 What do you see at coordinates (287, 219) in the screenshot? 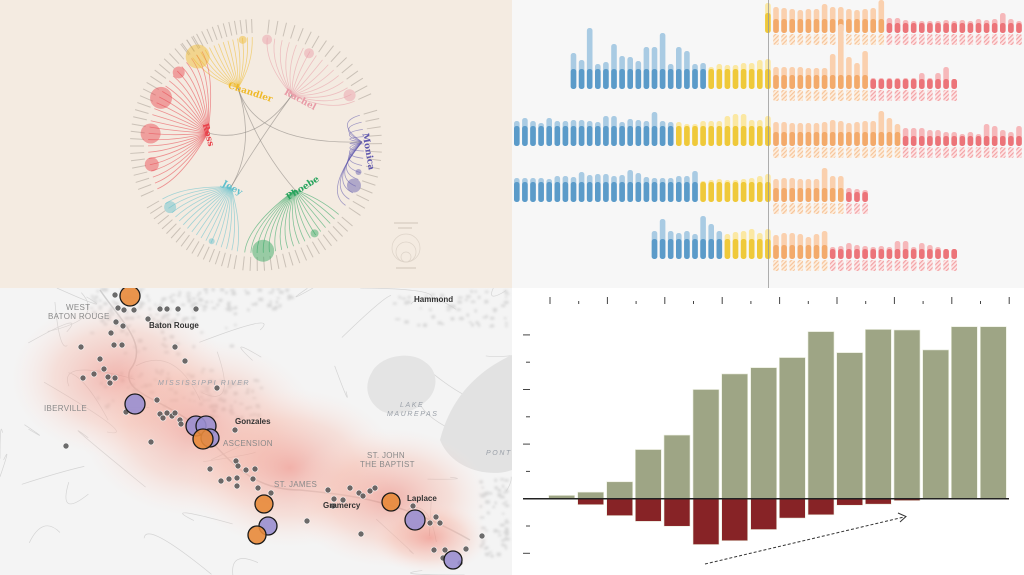
I see `connection-link` at bounding box center [287, 219].